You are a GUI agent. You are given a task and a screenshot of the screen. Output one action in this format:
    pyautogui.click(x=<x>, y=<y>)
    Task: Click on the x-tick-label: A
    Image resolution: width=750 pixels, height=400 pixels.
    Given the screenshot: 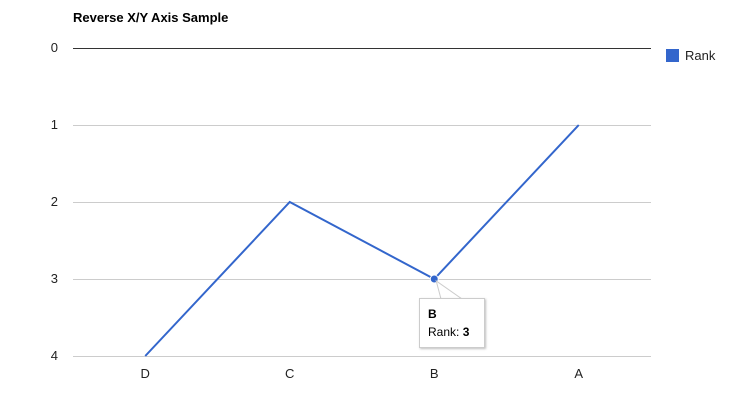 What is the action you would take?
    pyautogui.click(x=578, y=373)
    